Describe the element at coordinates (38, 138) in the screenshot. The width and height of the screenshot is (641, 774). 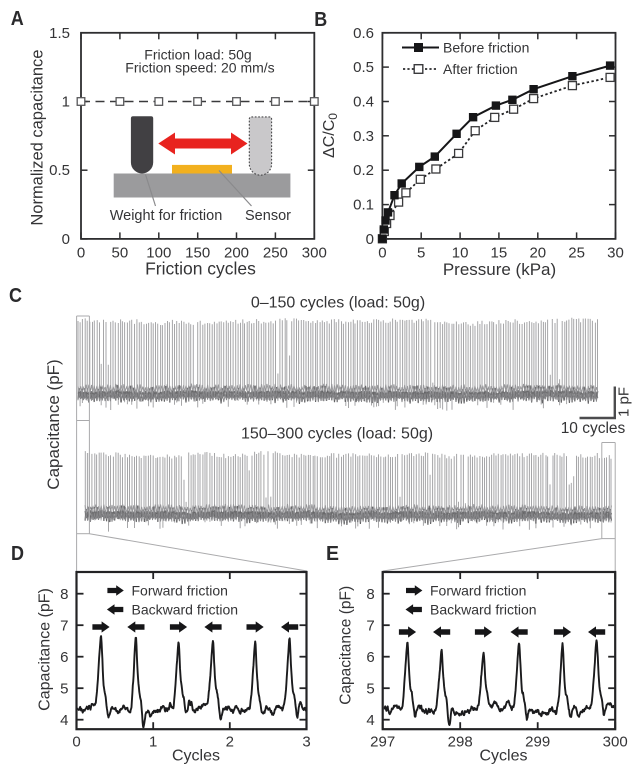
I see `svg-text: Normalized capacitance` at that location.